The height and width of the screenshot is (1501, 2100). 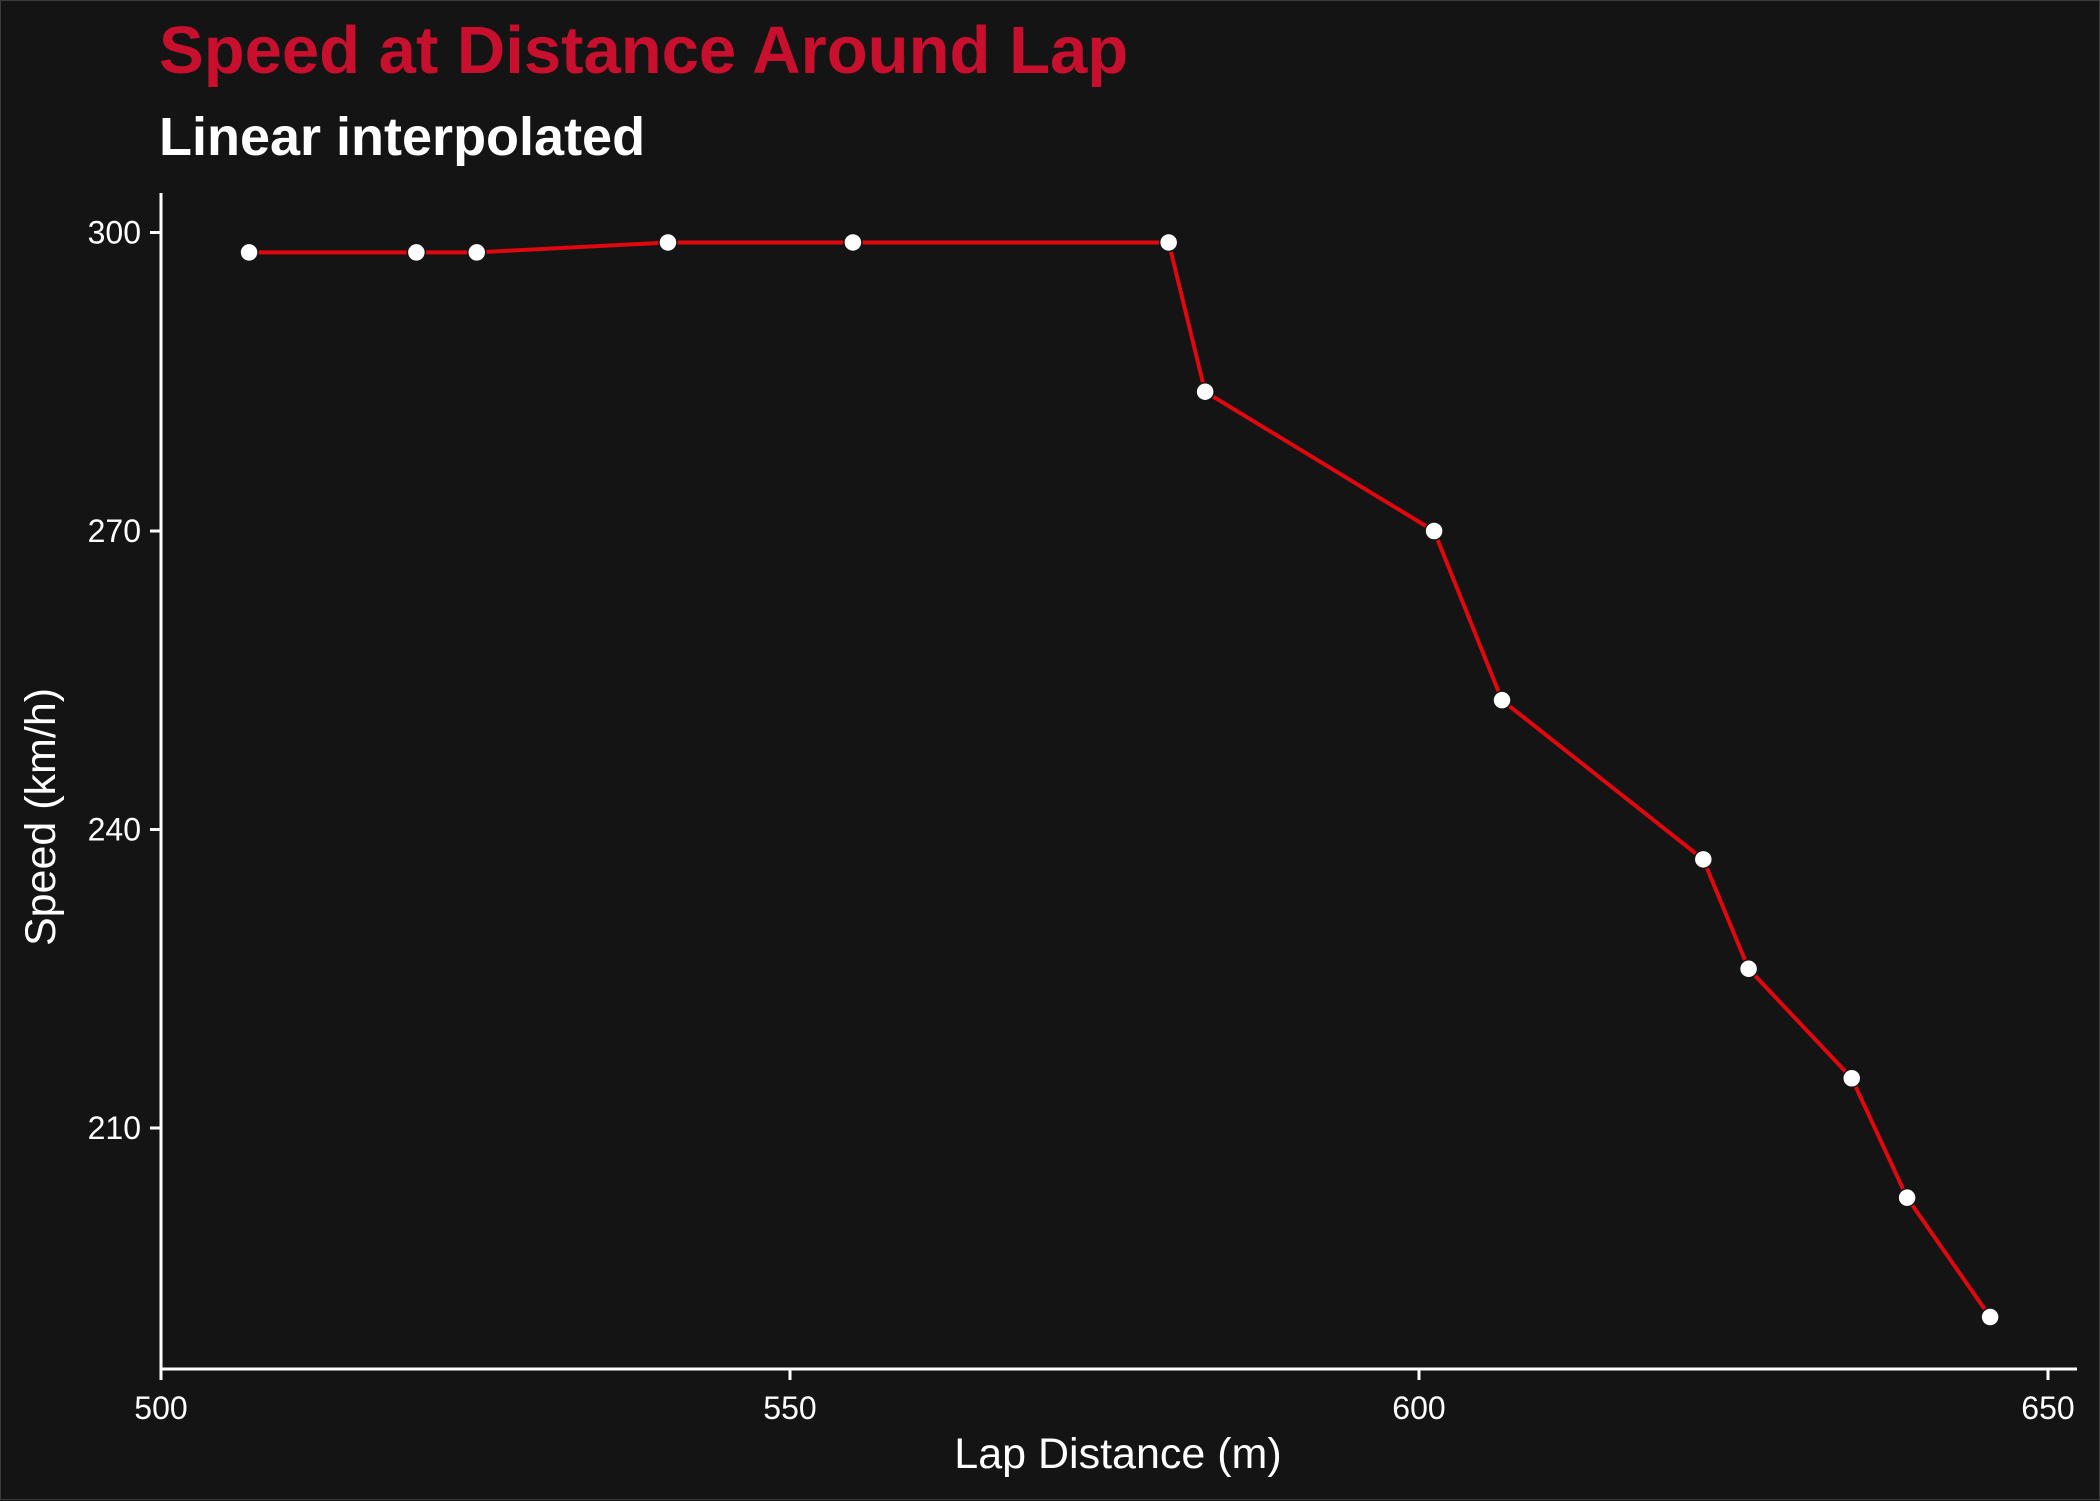 I want to click on y-axis-title: Speed (km/h), so click(x=41, y=817).